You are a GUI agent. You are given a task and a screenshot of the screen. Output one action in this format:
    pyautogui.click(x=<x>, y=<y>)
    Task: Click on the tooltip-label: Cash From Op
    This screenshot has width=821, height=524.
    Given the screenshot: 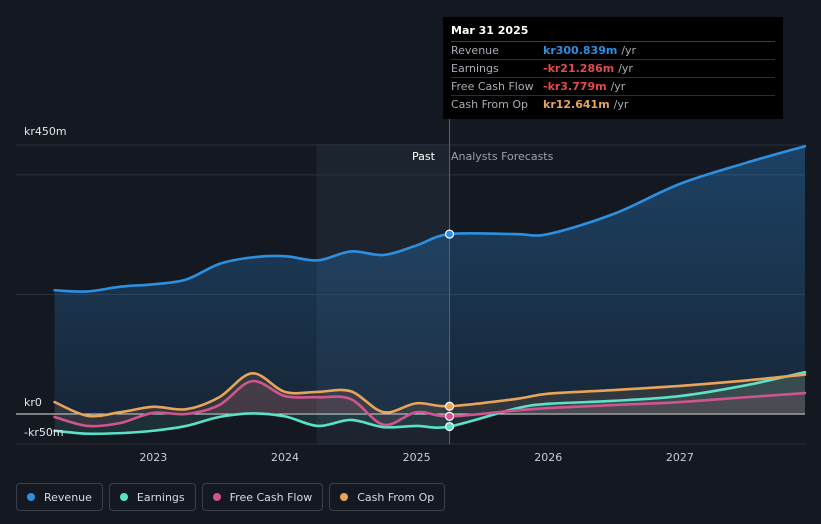 What is the action you would take?
    pyautogui.click(x=490, y=104)
    